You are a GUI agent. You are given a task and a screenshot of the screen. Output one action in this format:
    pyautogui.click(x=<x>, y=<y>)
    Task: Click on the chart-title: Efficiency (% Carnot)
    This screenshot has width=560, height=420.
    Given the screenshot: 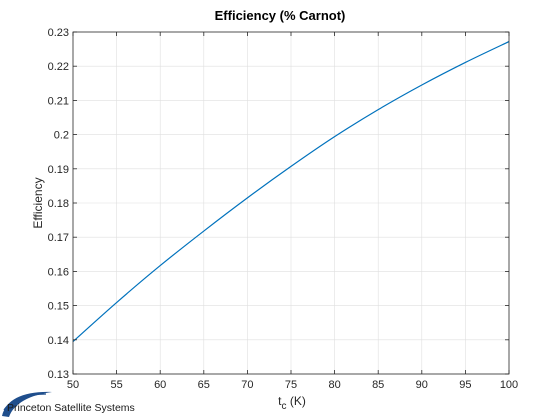 What is the action you would take?
    pyautogui.click(x=280, y=15)
    